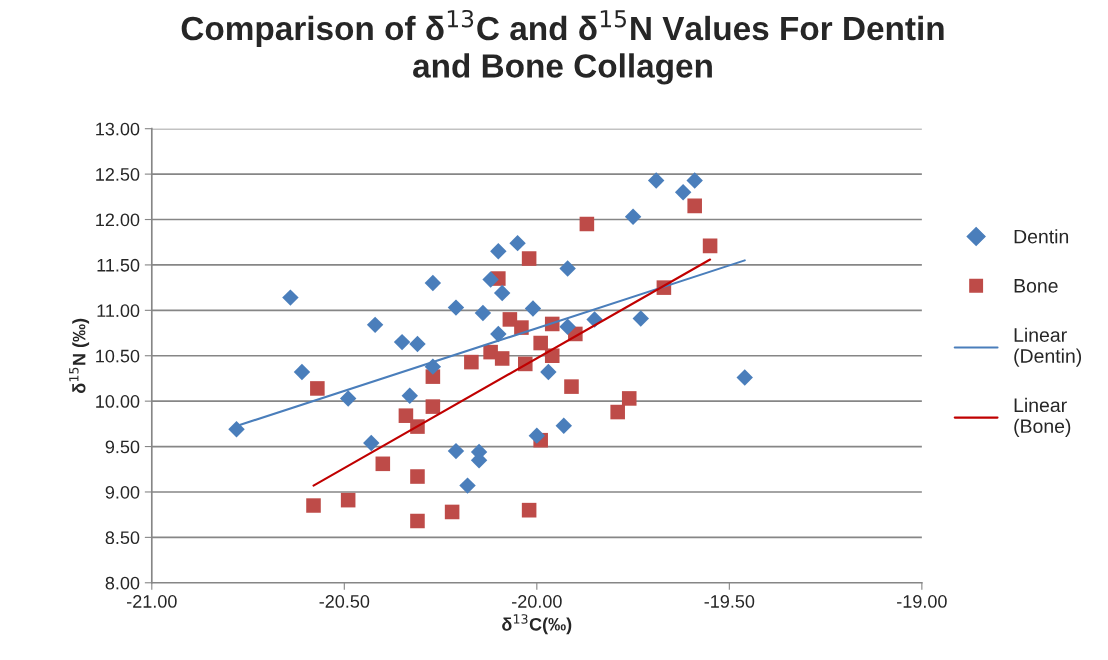 The height and width of the screenshot is (660, 1108). What do you see at coordinates (118, 129) in the screenshot?
I see `y-tick-label: 13.00` at bounding box center [118, 129].